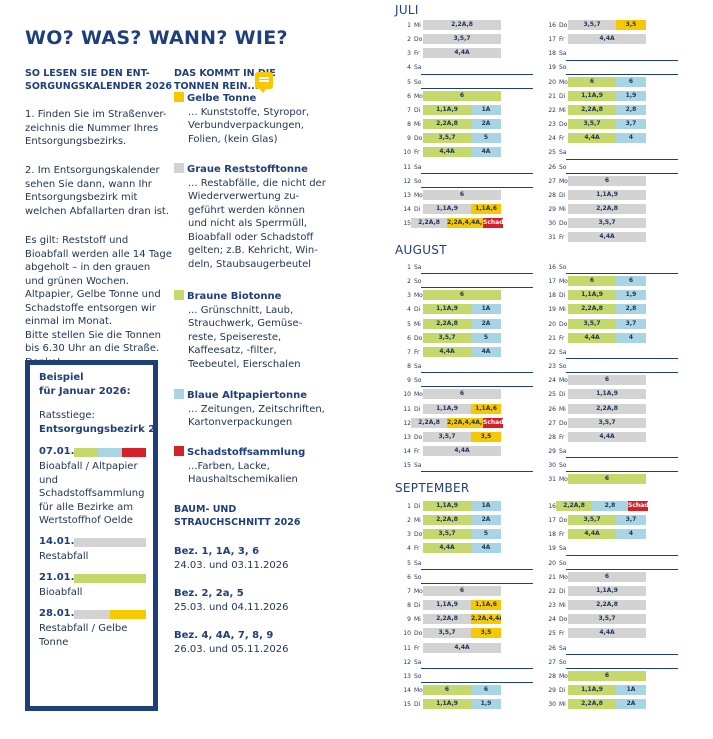 The height and width of the screenshot is (739, 713). What do you see at coordinates (86, 452) in the screenshot?
I see `color-bar-bio` at bounding box center [86, 452].